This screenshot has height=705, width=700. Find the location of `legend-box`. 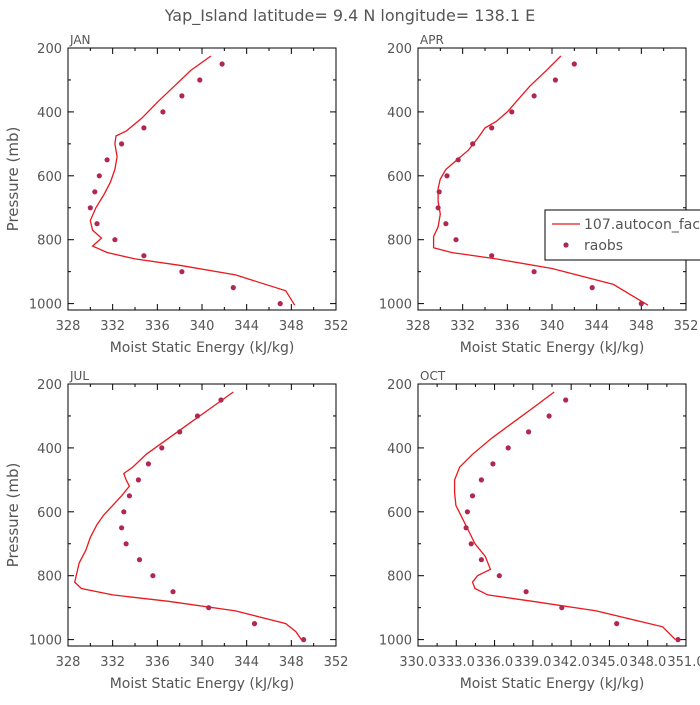

legend-box is located at coordinates (622, 235).